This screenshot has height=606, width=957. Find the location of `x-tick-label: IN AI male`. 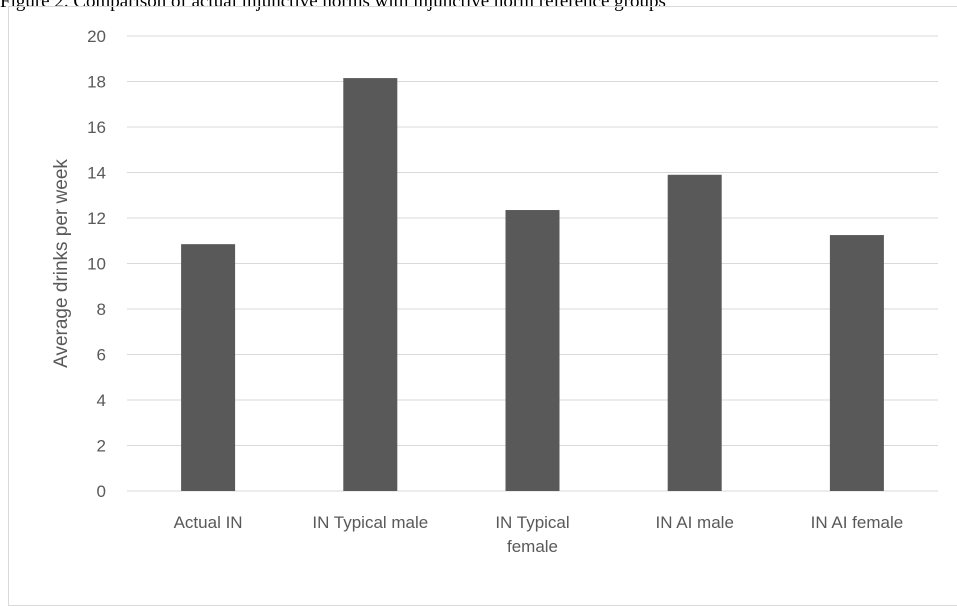

x-tick-label: IN AI male is located at coordinates (694, 522).